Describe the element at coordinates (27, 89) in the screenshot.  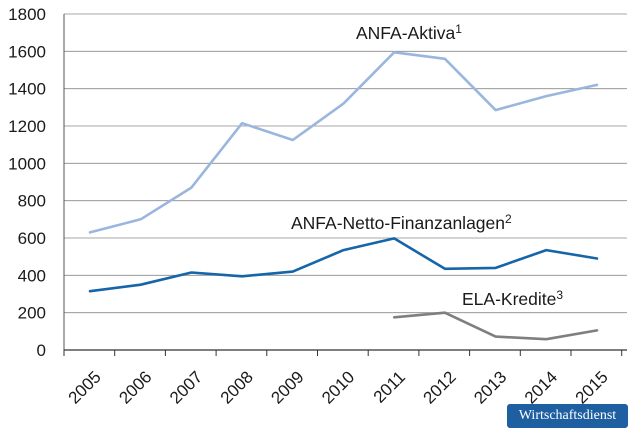
I see `y-tick-label: 1400` at that location.